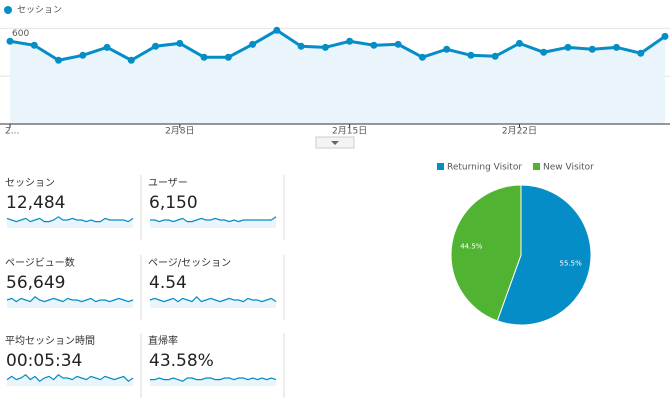  What do you see at coordinates (168, 183) in the screenshot?
I see `metric-label: ユーザー` at bounding box center [168, 183].